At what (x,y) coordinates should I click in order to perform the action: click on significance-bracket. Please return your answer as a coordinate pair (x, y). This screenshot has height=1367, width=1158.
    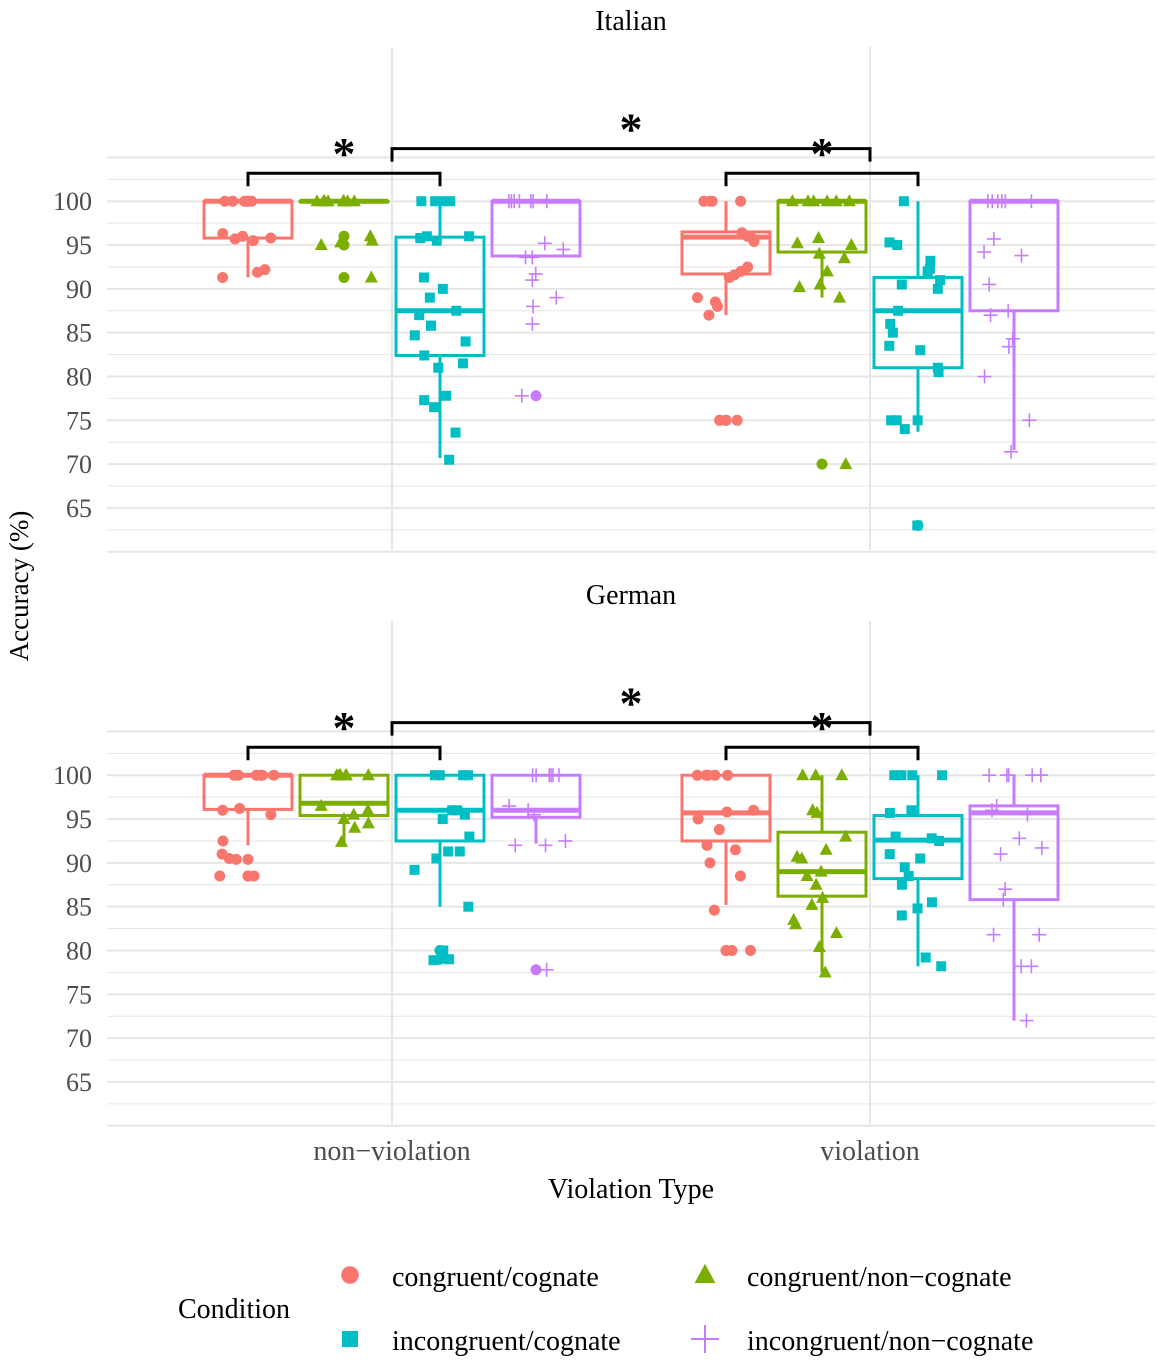
    Looking at the image, I should click on (631, 728).